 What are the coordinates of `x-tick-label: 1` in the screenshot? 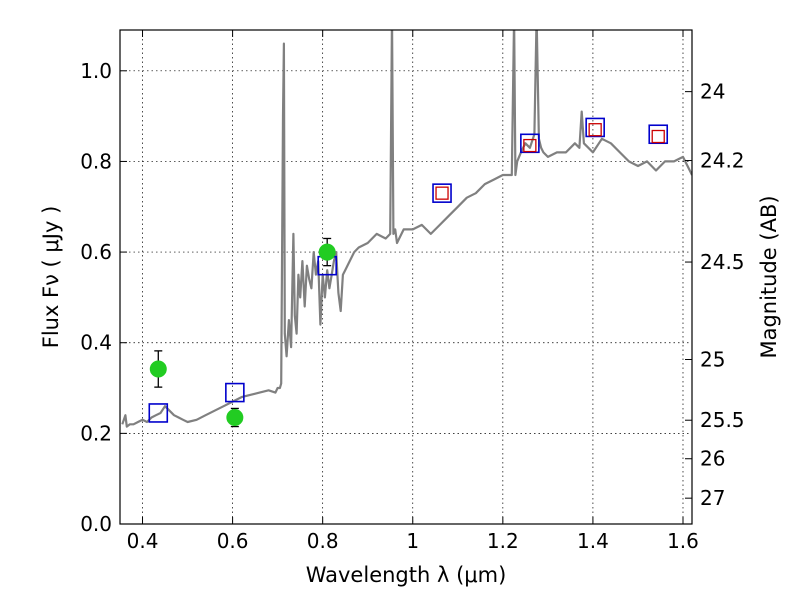 It's located at (412, 541).